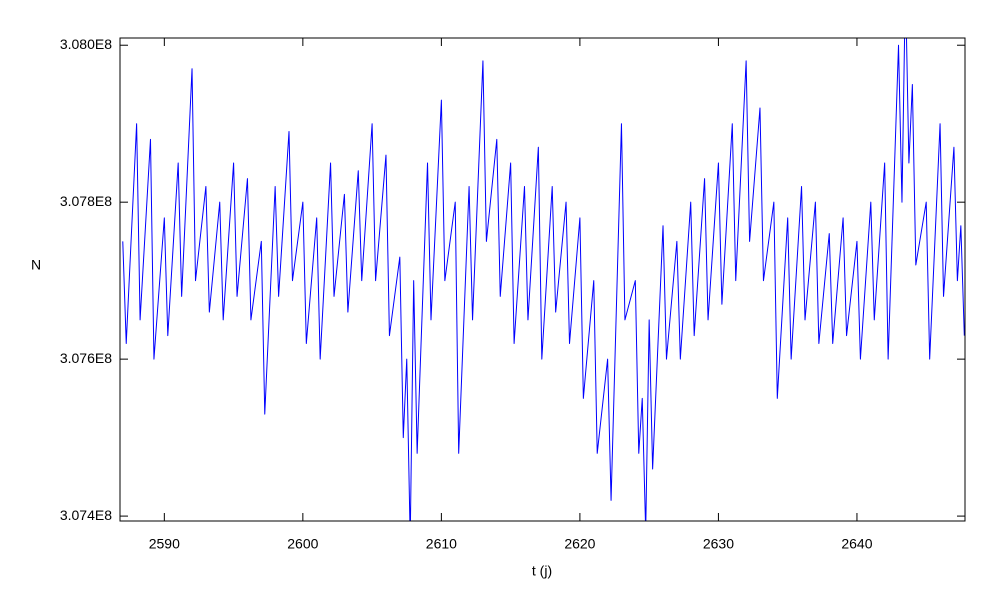  Describe the element at coordinates (164, 544) in the screenshot. I see `x-tick-label: 2590` at that location.